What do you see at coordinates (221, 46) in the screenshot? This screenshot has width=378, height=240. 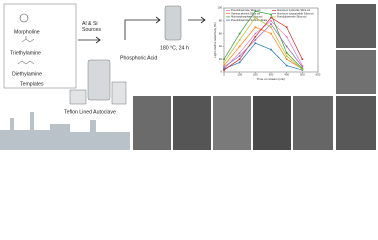 I see `y-tick-label: 40` at bounding box center [221, 46].